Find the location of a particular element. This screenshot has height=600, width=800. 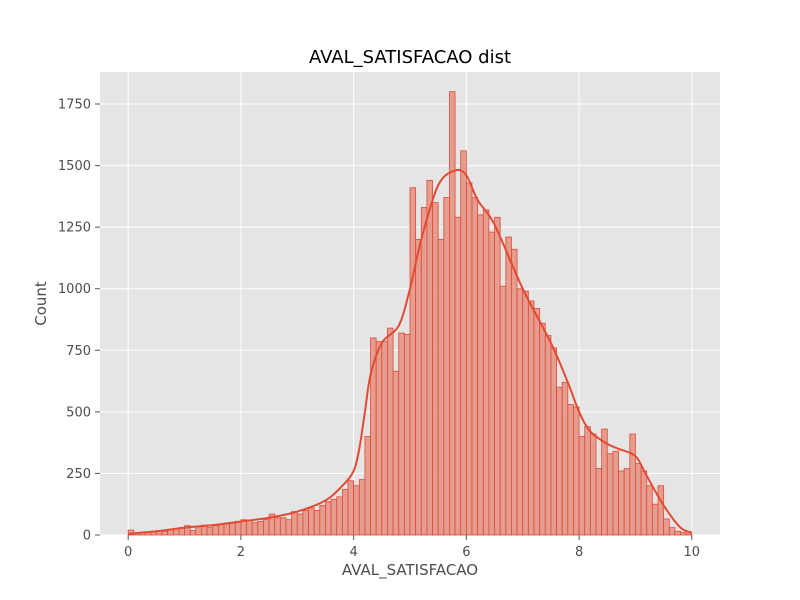

y-tick-label: 500 is located at coordinates (78, 412).